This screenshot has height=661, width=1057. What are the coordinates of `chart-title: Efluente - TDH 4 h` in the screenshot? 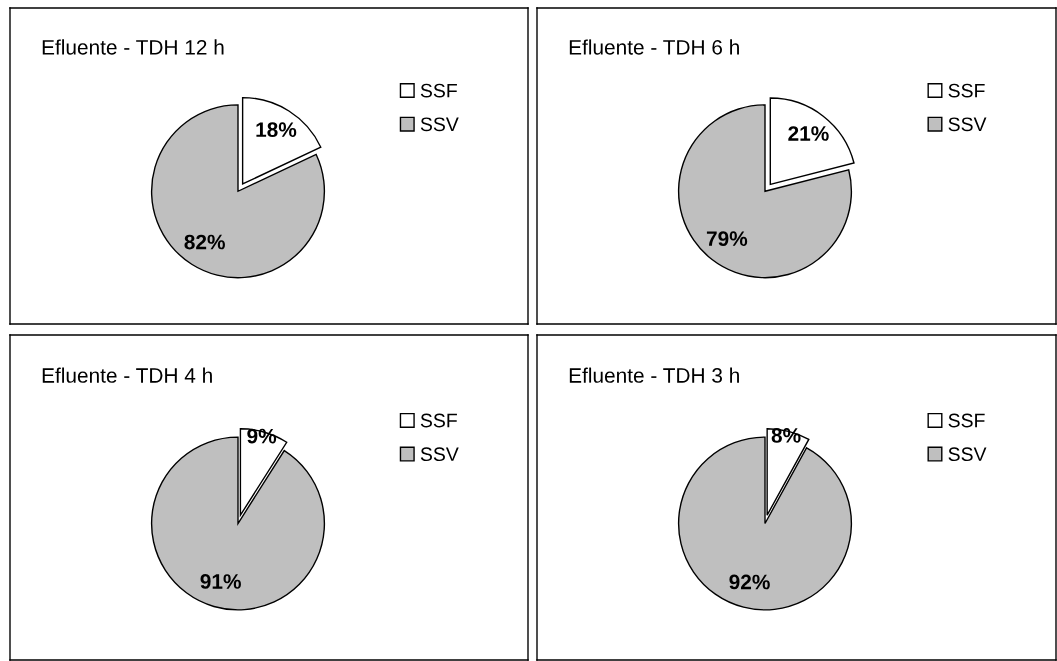 It's located at (127, 375).